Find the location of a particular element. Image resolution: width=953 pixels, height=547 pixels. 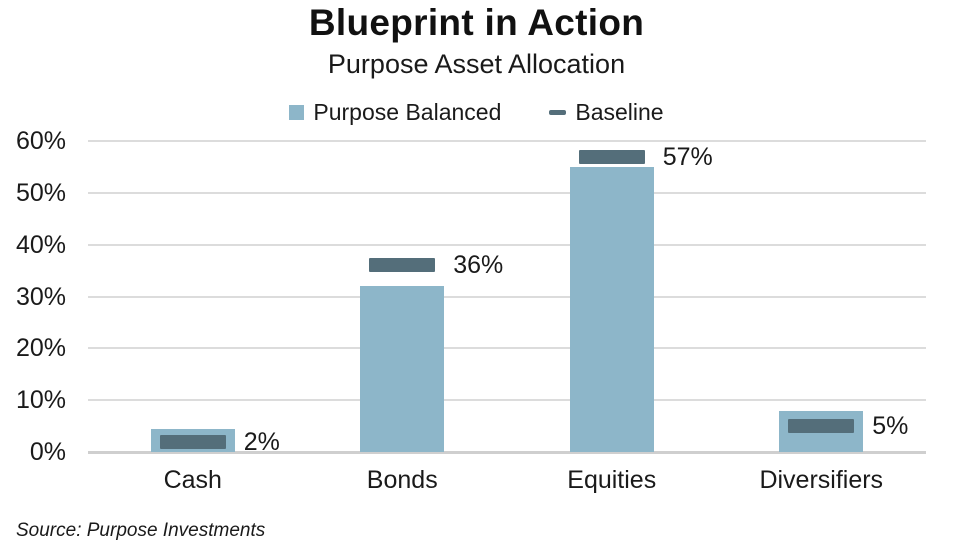

y-tick-label: 10% is located at coordinates (40, 400).